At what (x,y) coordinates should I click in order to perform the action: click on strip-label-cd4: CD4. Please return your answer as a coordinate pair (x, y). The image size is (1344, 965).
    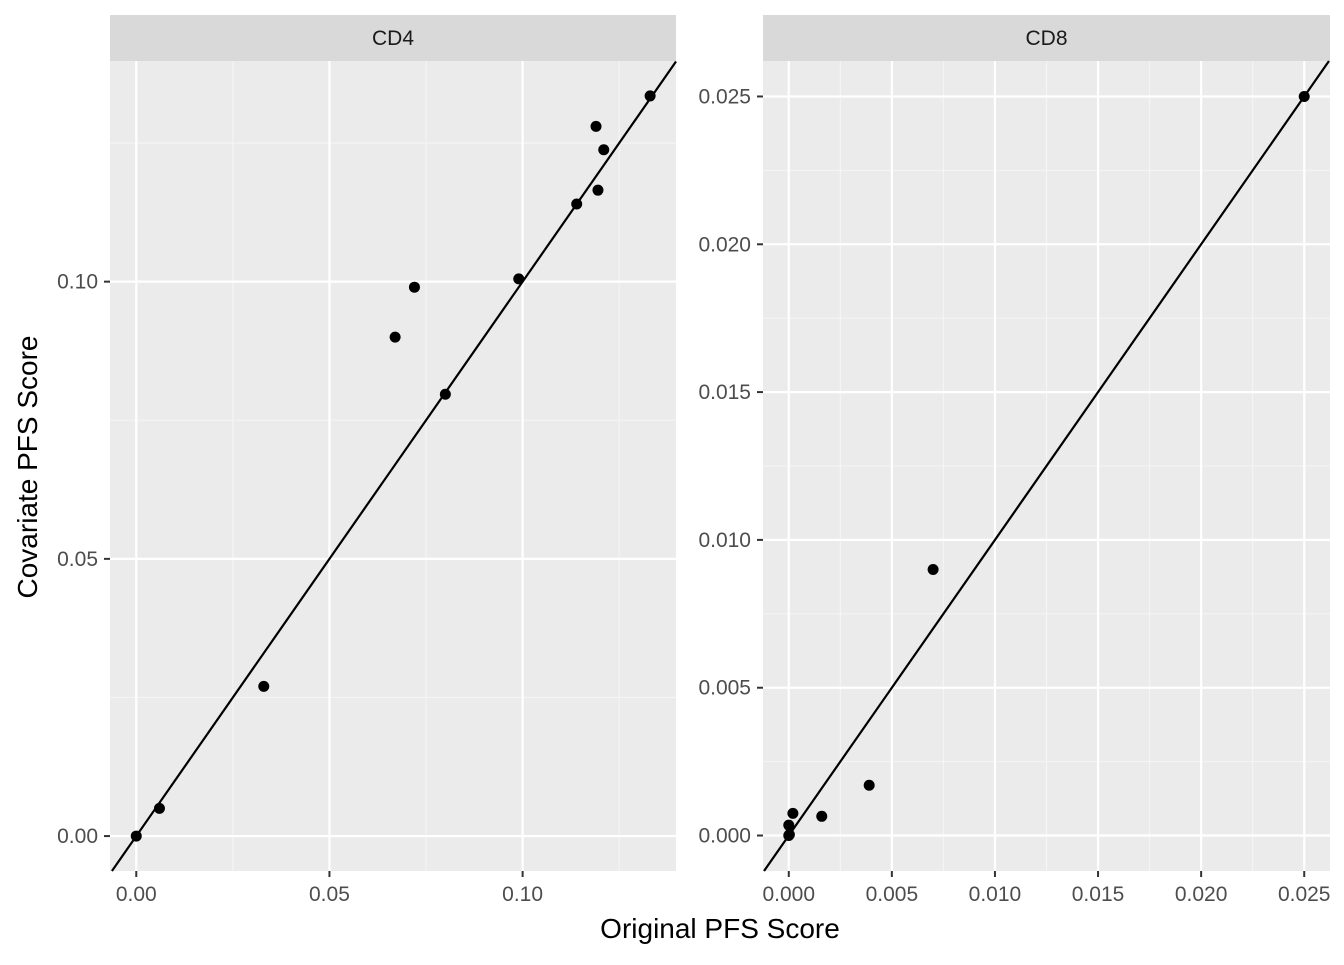
    Looking at the image, I should click on (393, 38).